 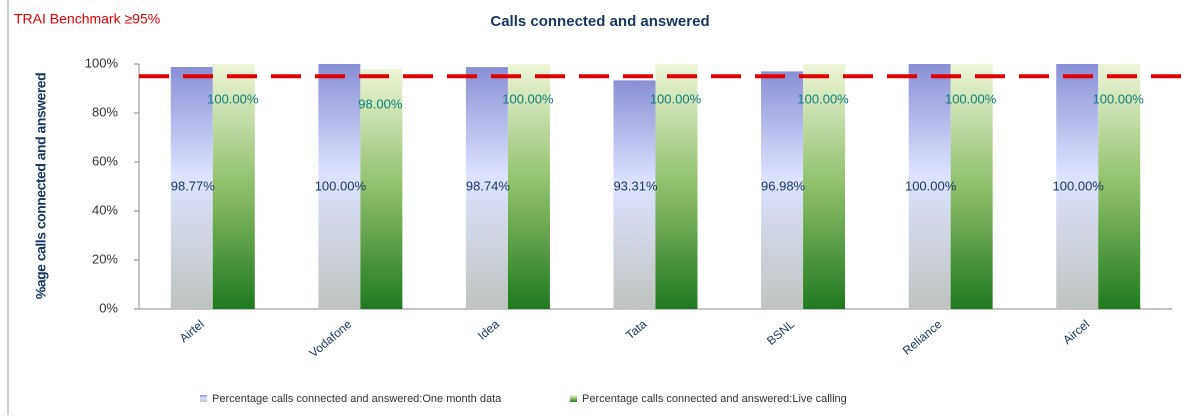 What do you see at coordinates (41, 186) in the screenshot?
I see `y-axis-label: %age calls connected and answered` at bounding box center [41, 186].